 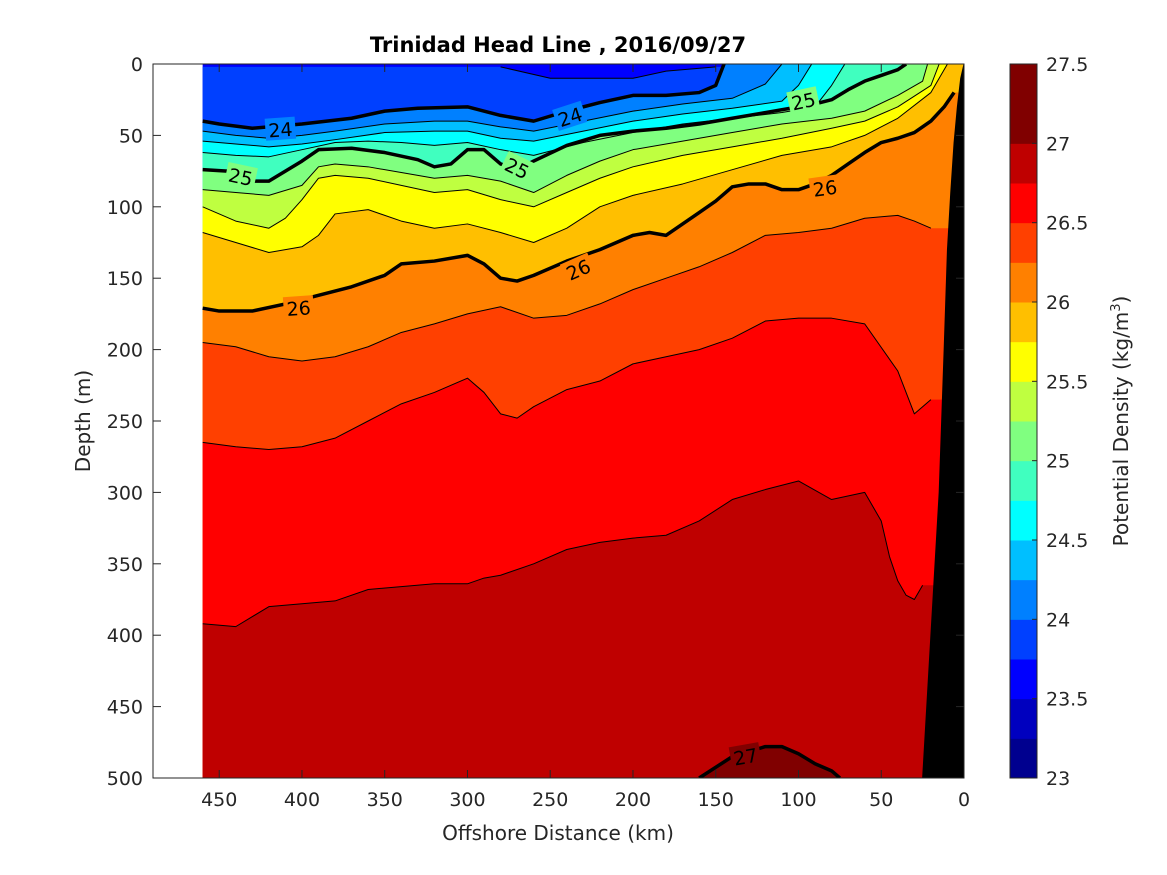 I want to click on contour-line-24.75, so click(x=524, y=111).